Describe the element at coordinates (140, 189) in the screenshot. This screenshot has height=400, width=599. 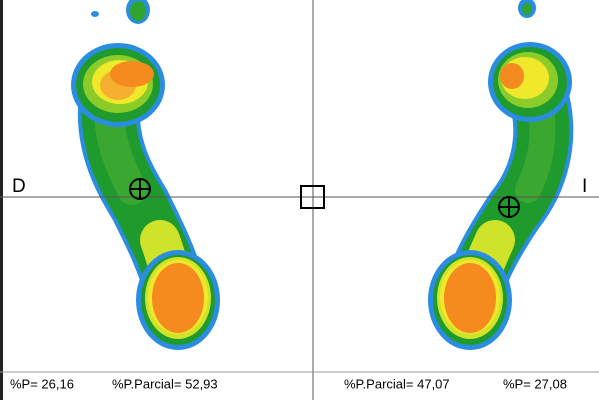
I see `left-cop-marker` at that location.